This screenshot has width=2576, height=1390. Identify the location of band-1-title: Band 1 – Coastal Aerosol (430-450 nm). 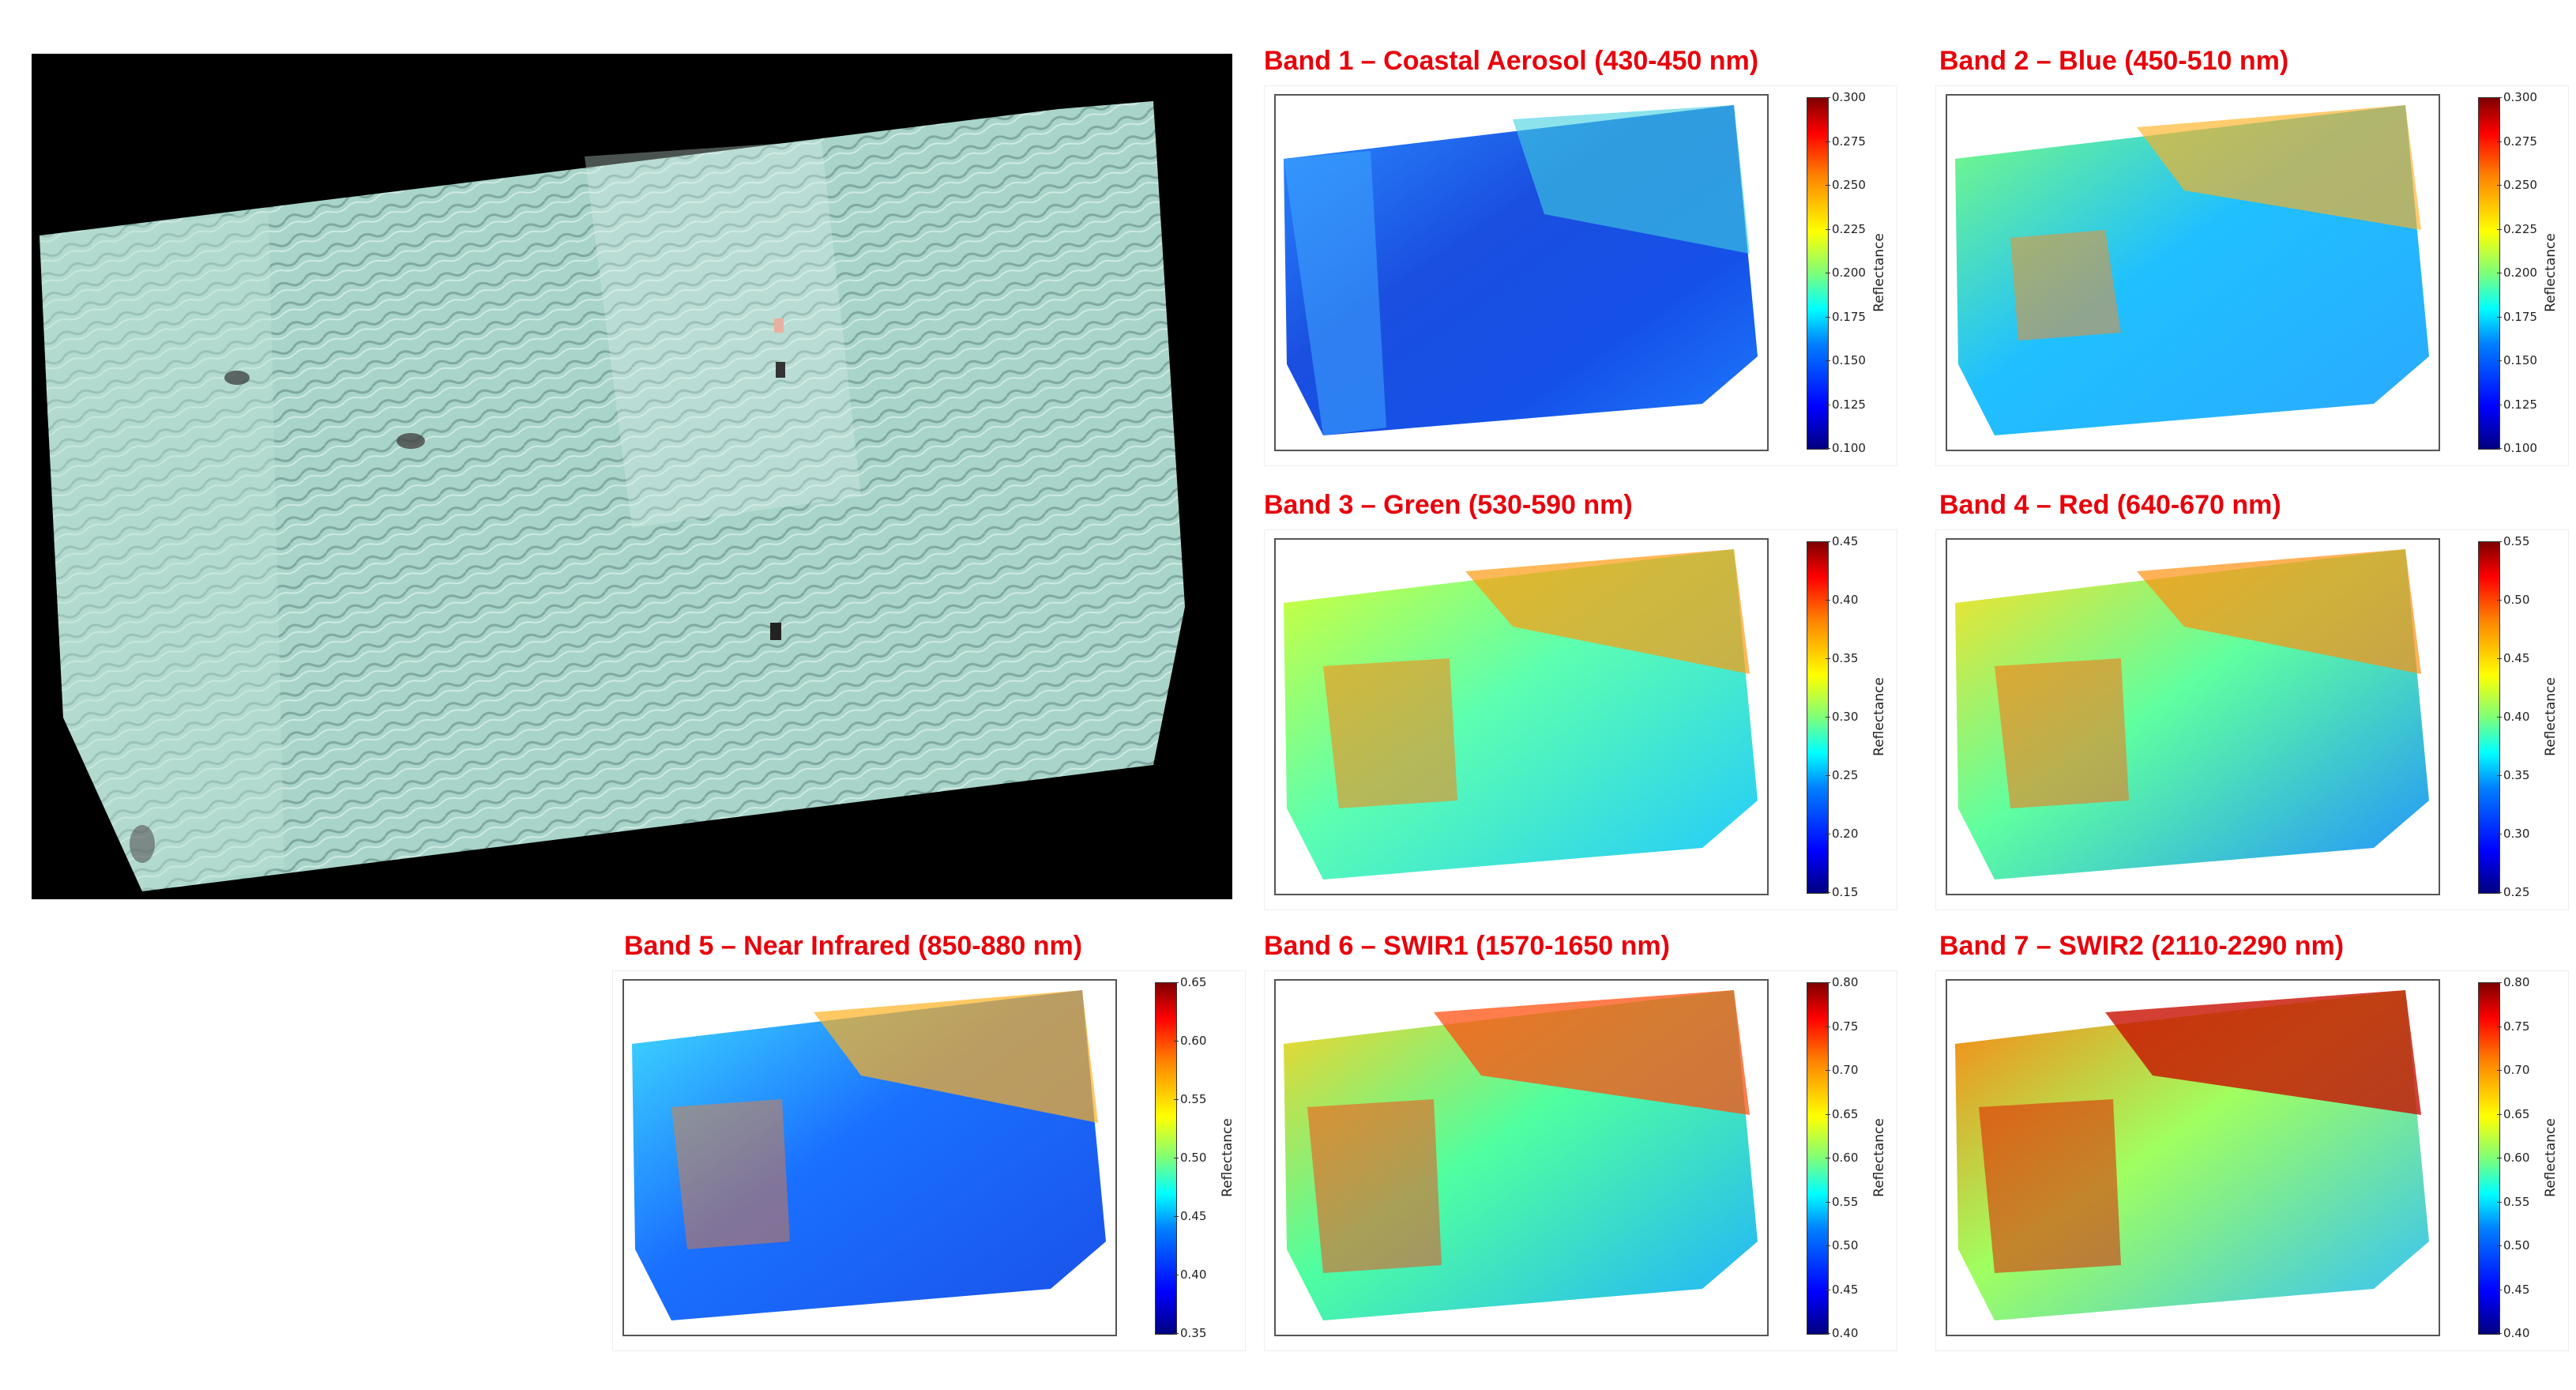
(1512, 61).